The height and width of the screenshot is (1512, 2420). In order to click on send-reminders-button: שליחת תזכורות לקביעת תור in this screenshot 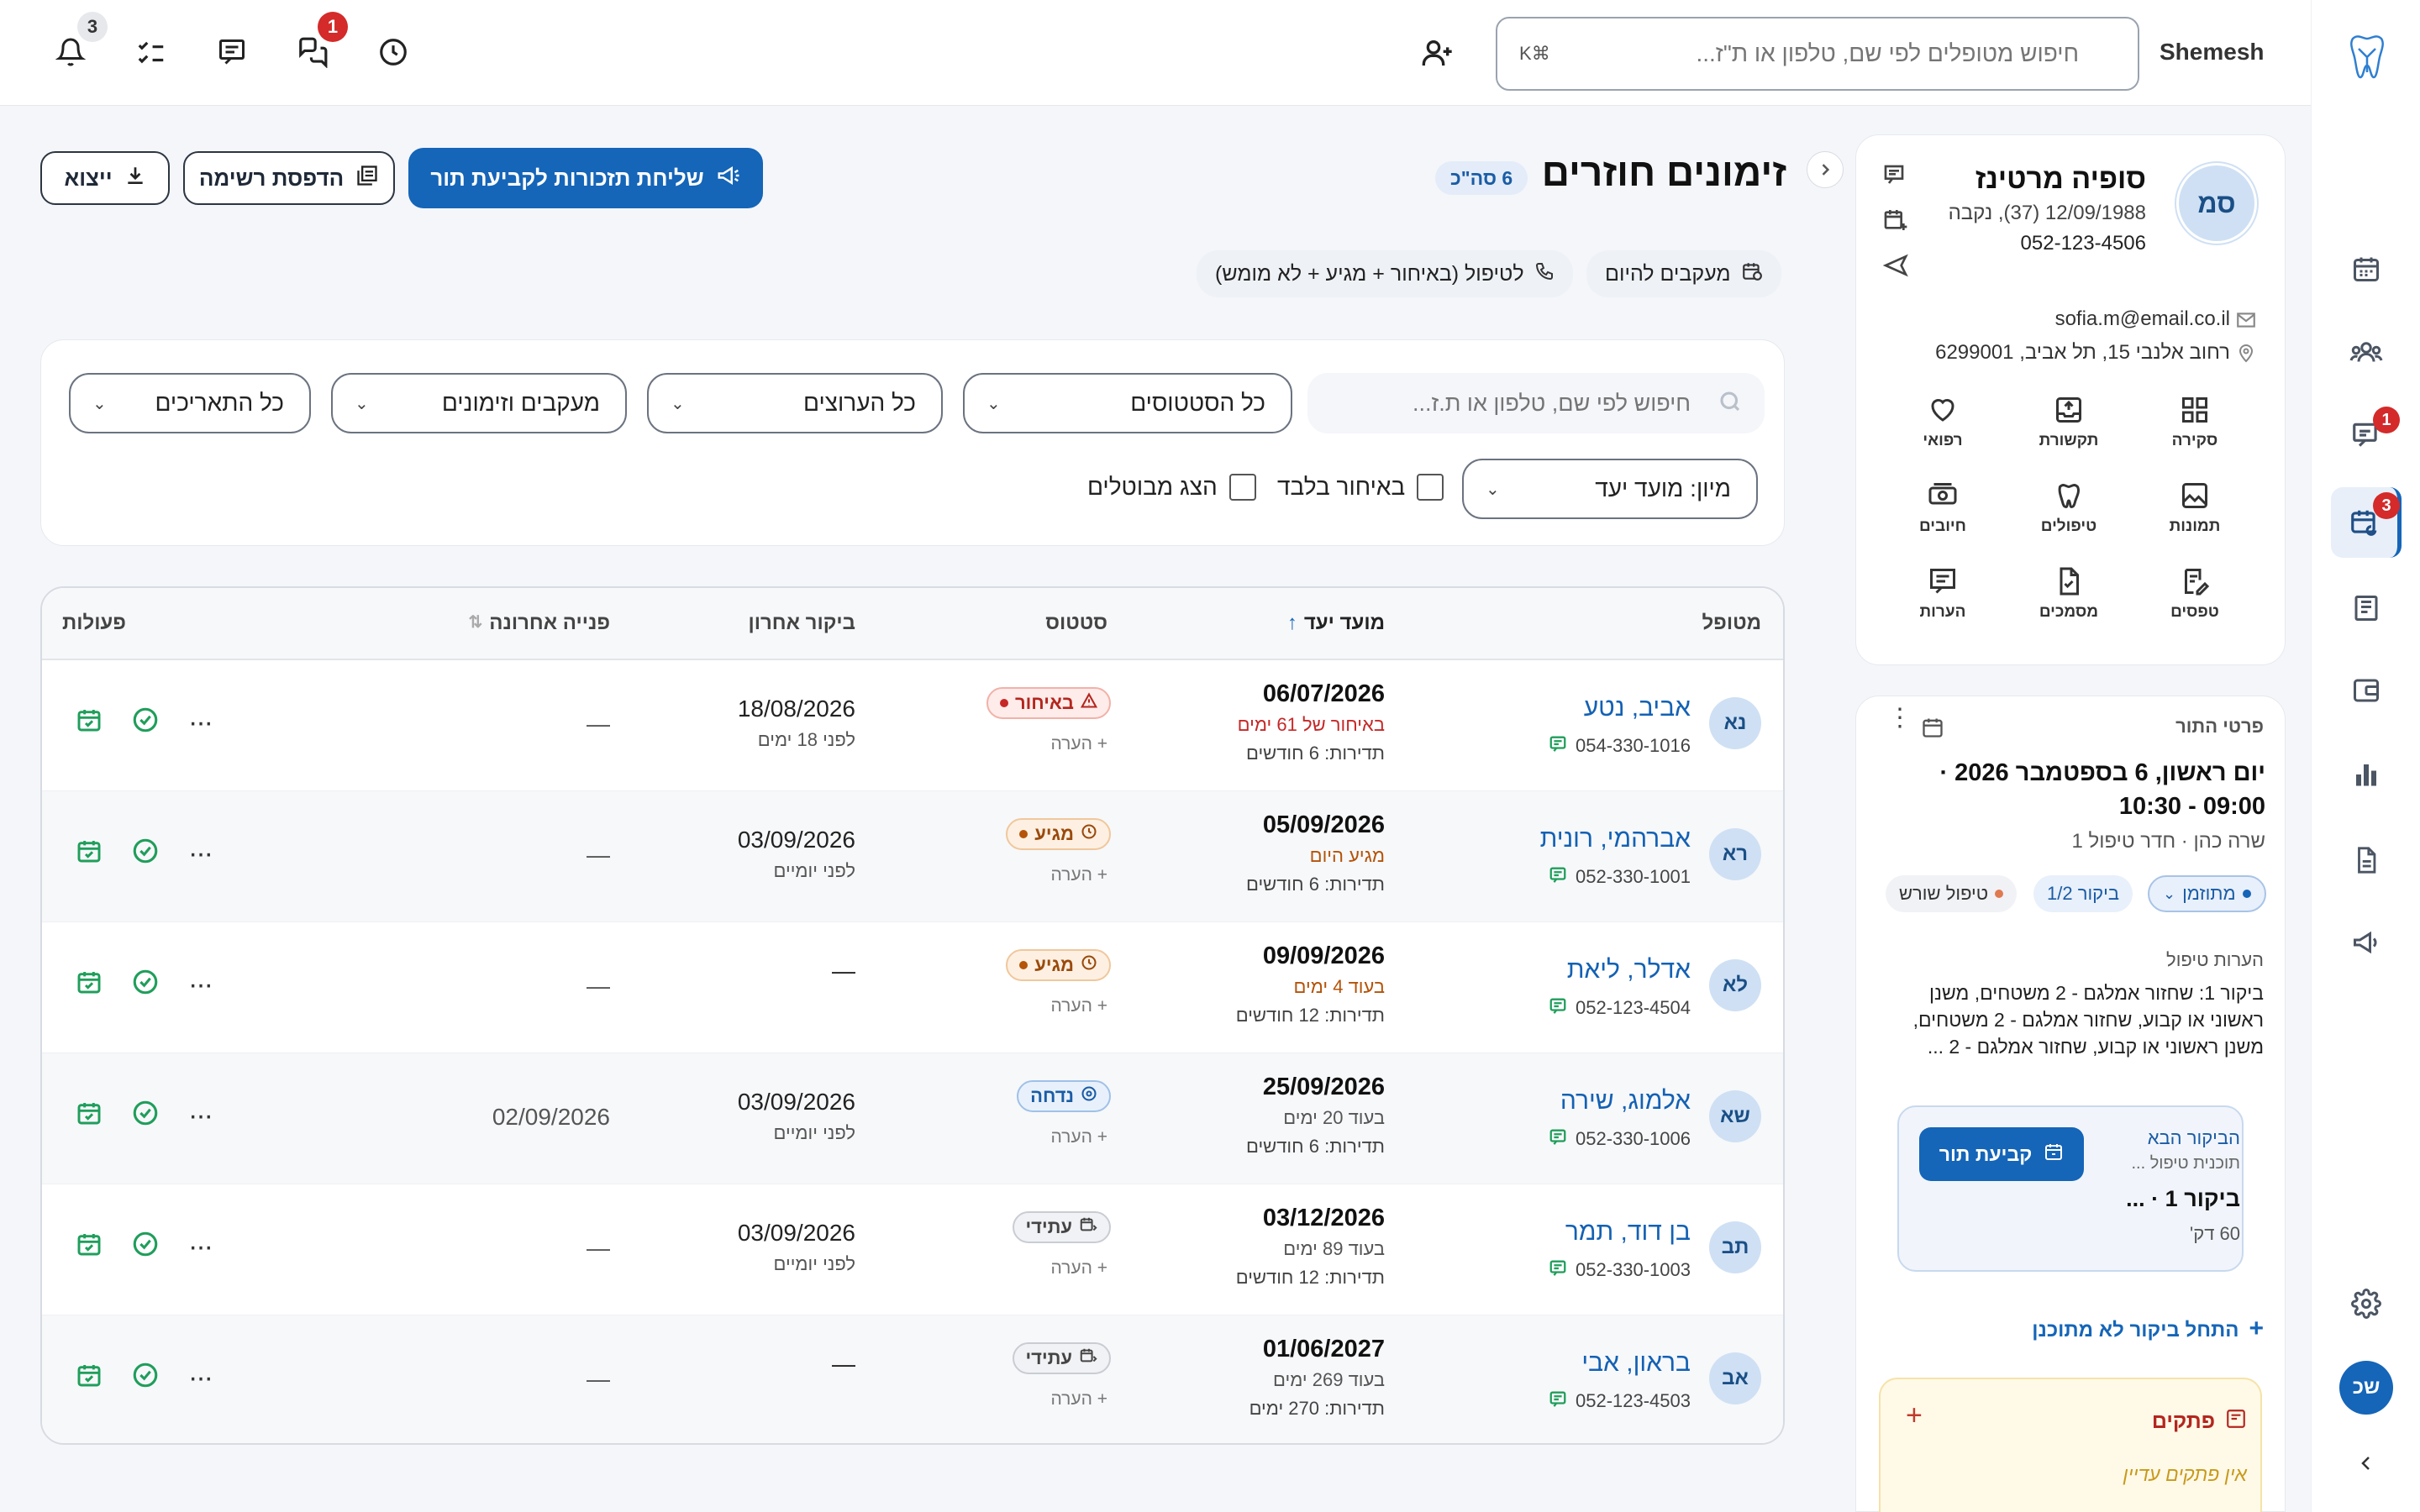, I will do `click(585, 178)`.